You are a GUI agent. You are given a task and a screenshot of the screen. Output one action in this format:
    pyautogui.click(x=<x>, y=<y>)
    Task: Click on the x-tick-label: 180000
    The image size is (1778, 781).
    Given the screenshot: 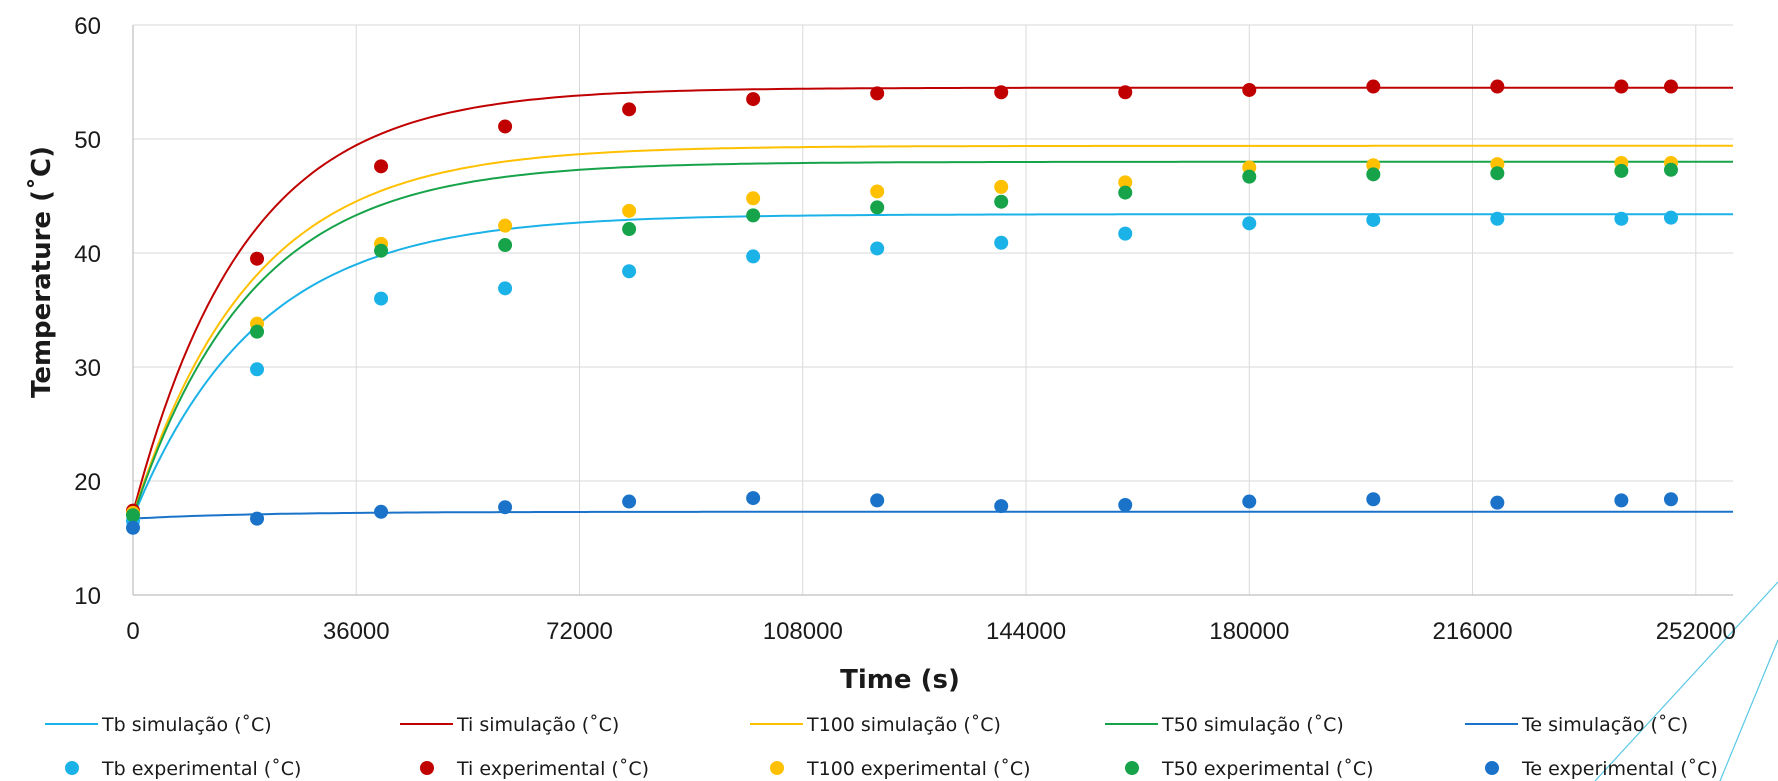 What is the action you would take?
    pyautogui.click(x=1249, y=631)
    